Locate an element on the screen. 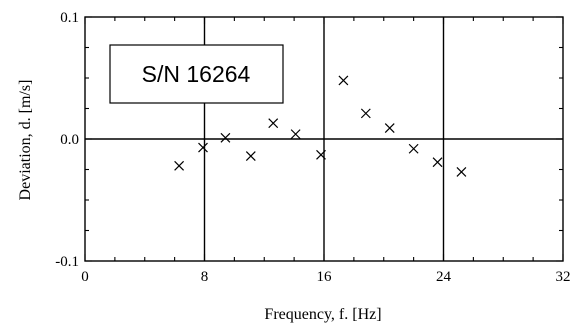  x-tick-label: 8 is located at coordinates (205, 277).